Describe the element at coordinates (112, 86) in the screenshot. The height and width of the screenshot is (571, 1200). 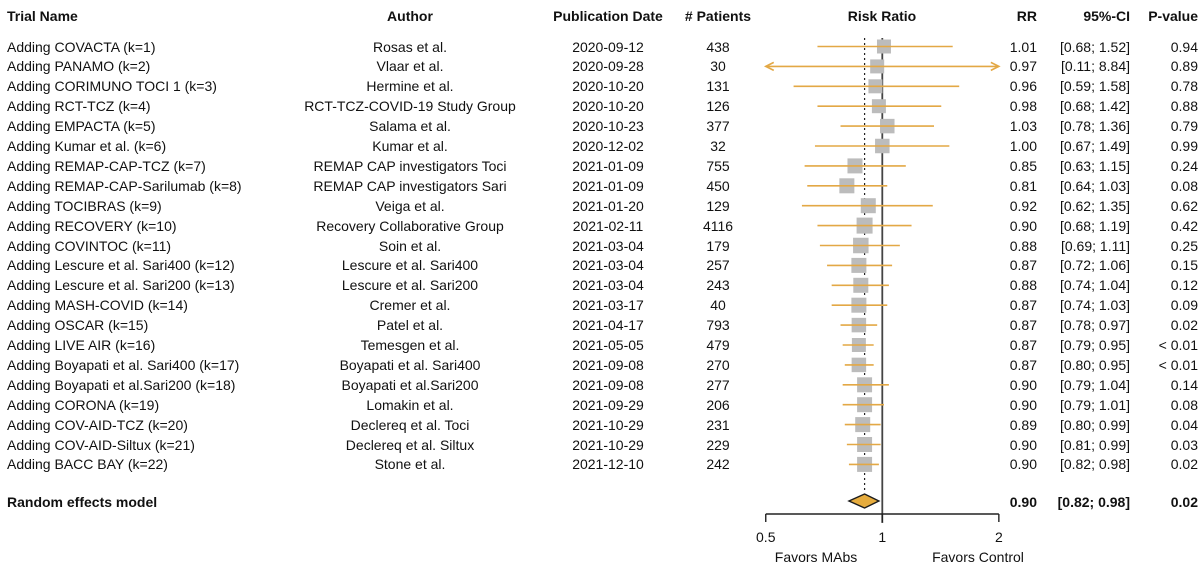
I see `trial-name: Adding CORIMUNO TOCI 1 (k=3)` at that location.